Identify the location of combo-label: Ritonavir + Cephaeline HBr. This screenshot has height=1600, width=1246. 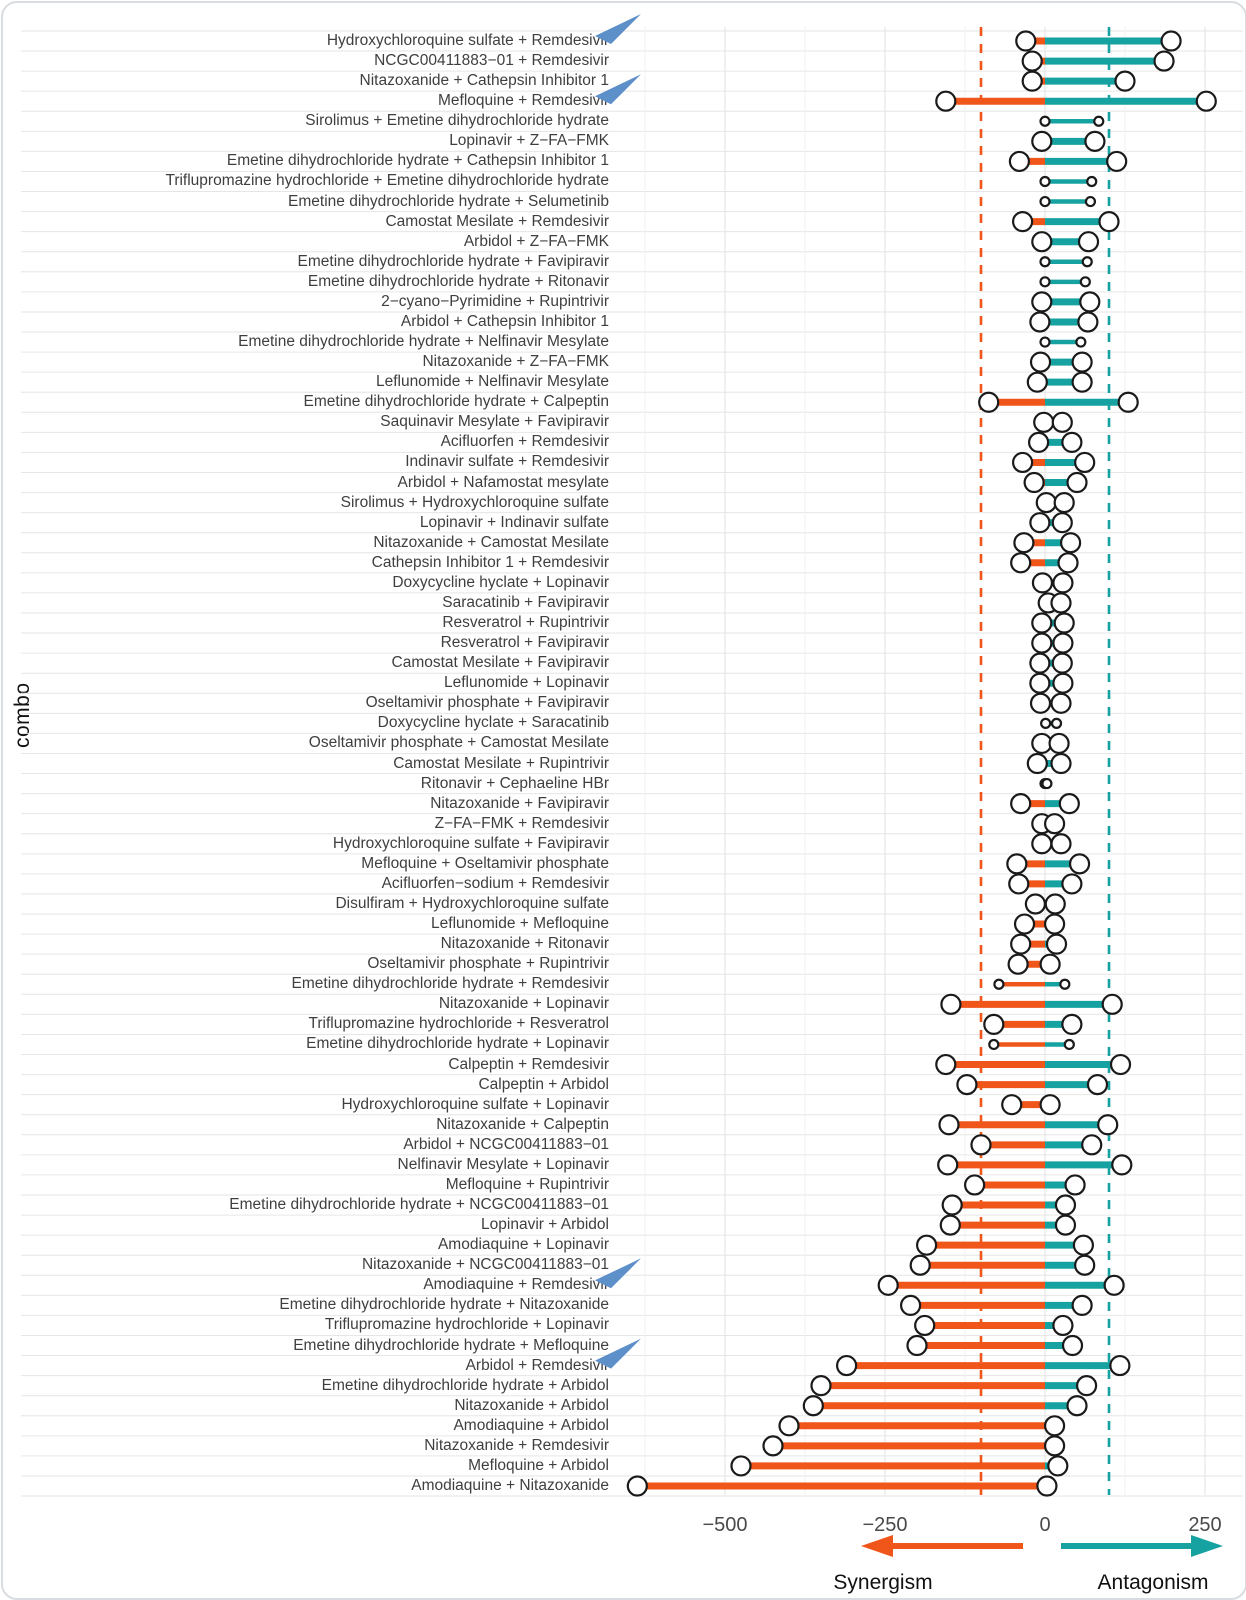
(514, 783).